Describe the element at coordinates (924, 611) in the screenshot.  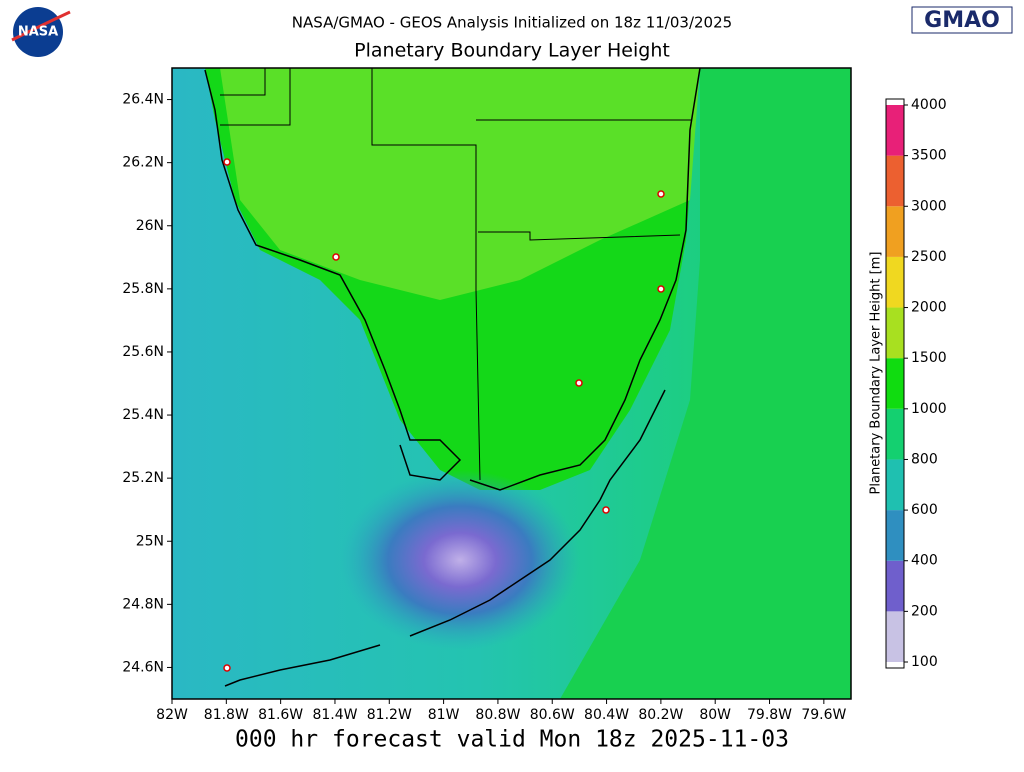
I see `colorbar-tick-label: 200` at that location.